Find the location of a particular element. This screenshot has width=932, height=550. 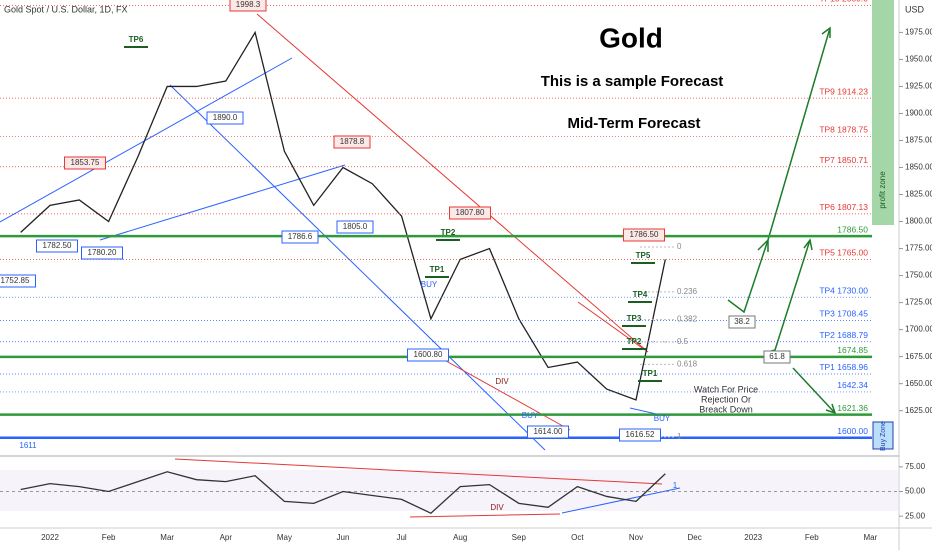

y-tick-label: 1825.00 is located at coordinates (918, 194).